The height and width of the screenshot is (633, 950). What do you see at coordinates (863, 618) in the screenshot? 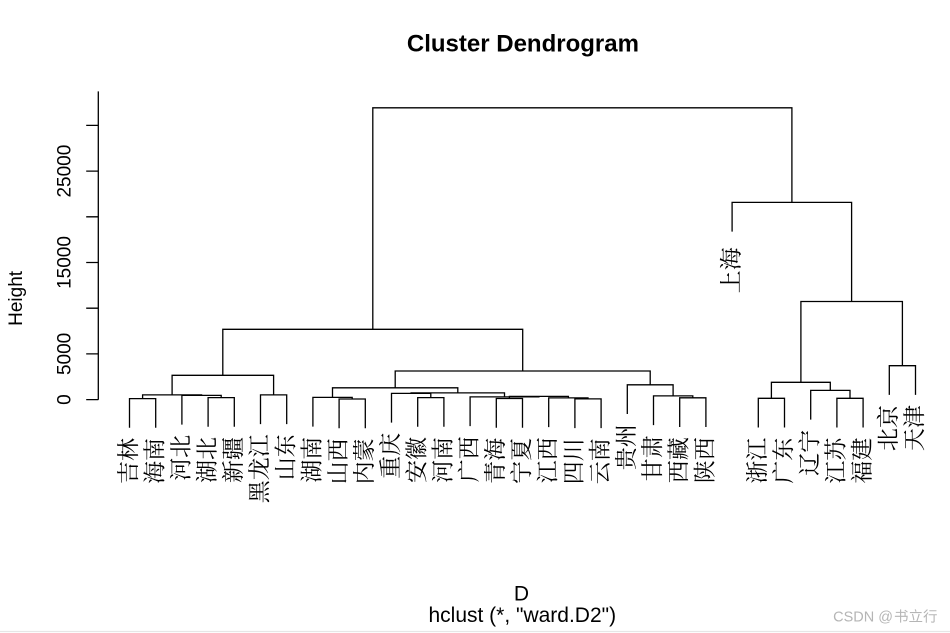
I see `svg-text: CSDN @` at bounding box center [863, 618].